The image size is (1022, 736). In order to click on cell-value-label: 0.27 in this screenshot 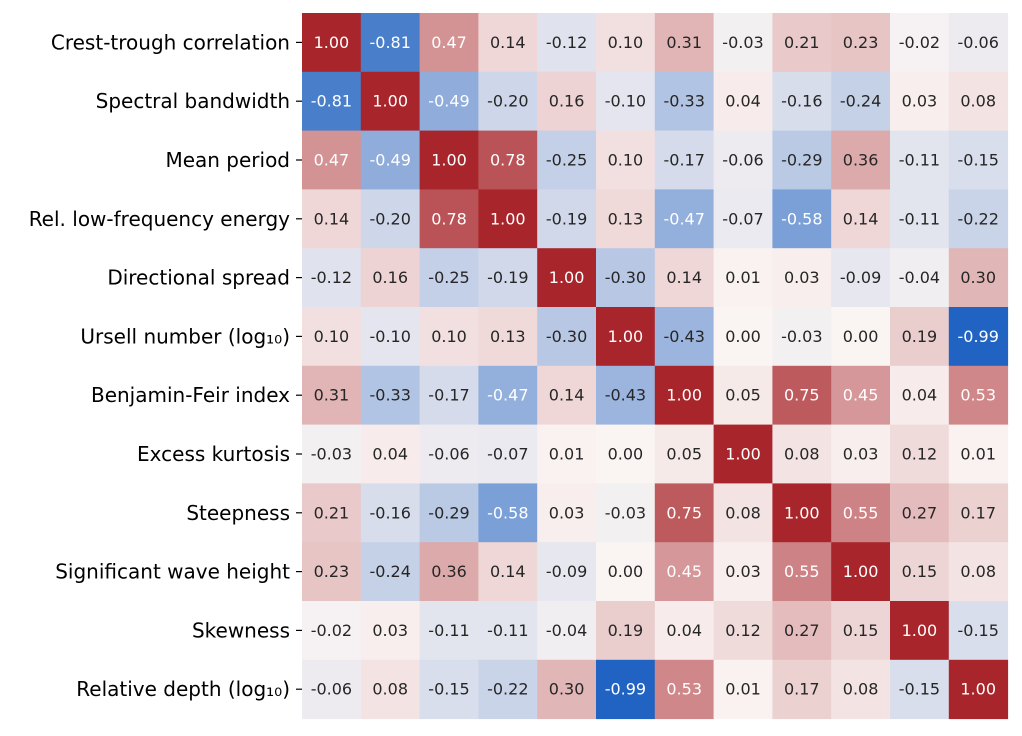, I will do `click(802, 630)`.